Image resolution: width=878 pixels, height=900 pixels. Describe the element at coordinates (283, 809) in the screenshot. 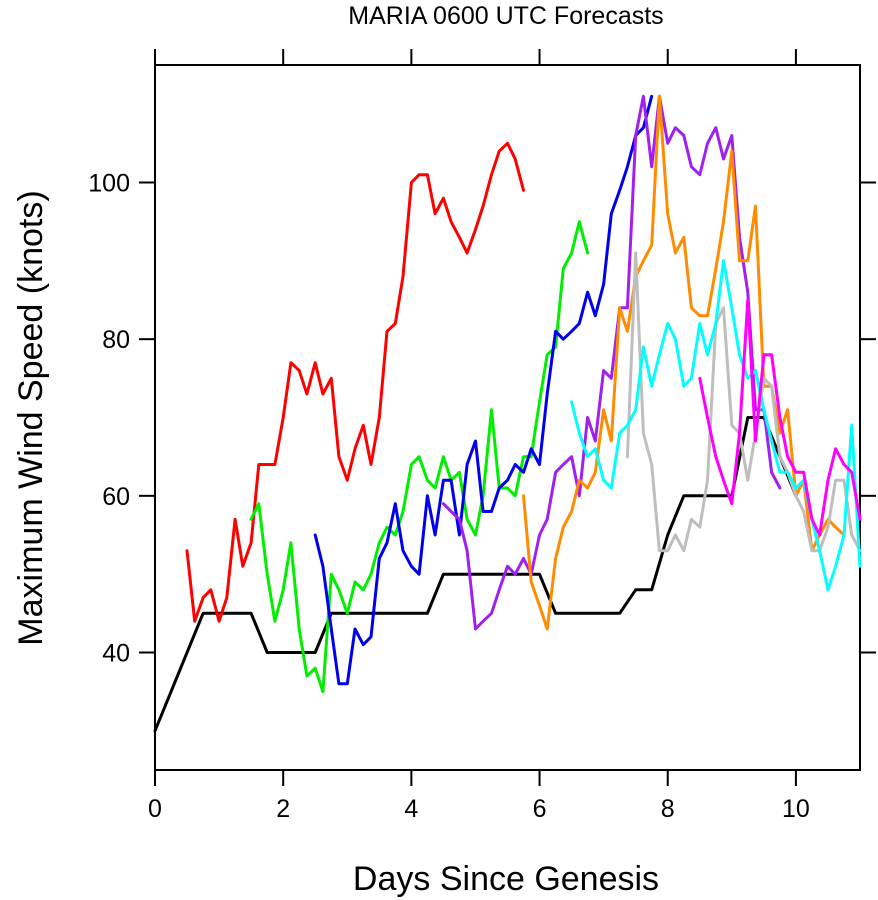

I see `x-tick-label: 2` at that location.